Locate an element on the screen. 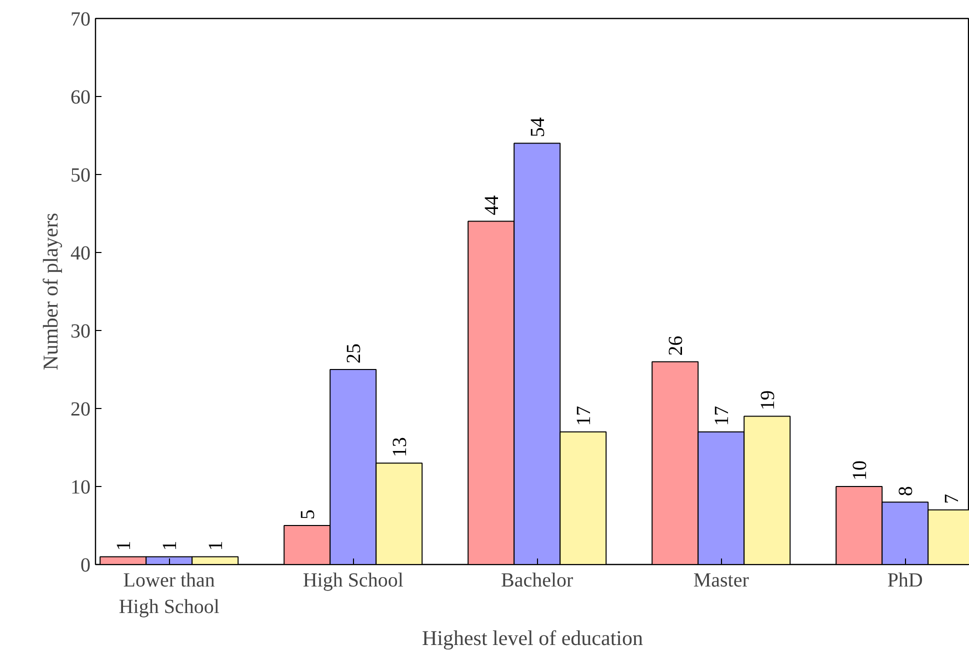  data-label: 26 is located at coordinates (676, 346).